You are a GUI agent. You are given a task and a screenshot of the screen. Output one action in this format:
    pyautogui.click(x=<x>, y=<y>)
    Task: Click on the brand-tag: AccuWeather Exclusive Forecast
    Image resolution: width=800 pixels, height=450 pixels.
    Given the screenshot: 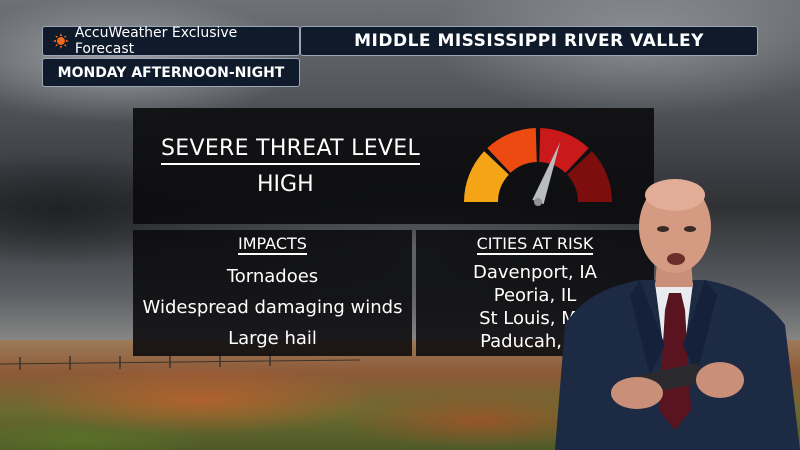 What is the action you would take?
    pyautogui.click(x=171, y=41)
    